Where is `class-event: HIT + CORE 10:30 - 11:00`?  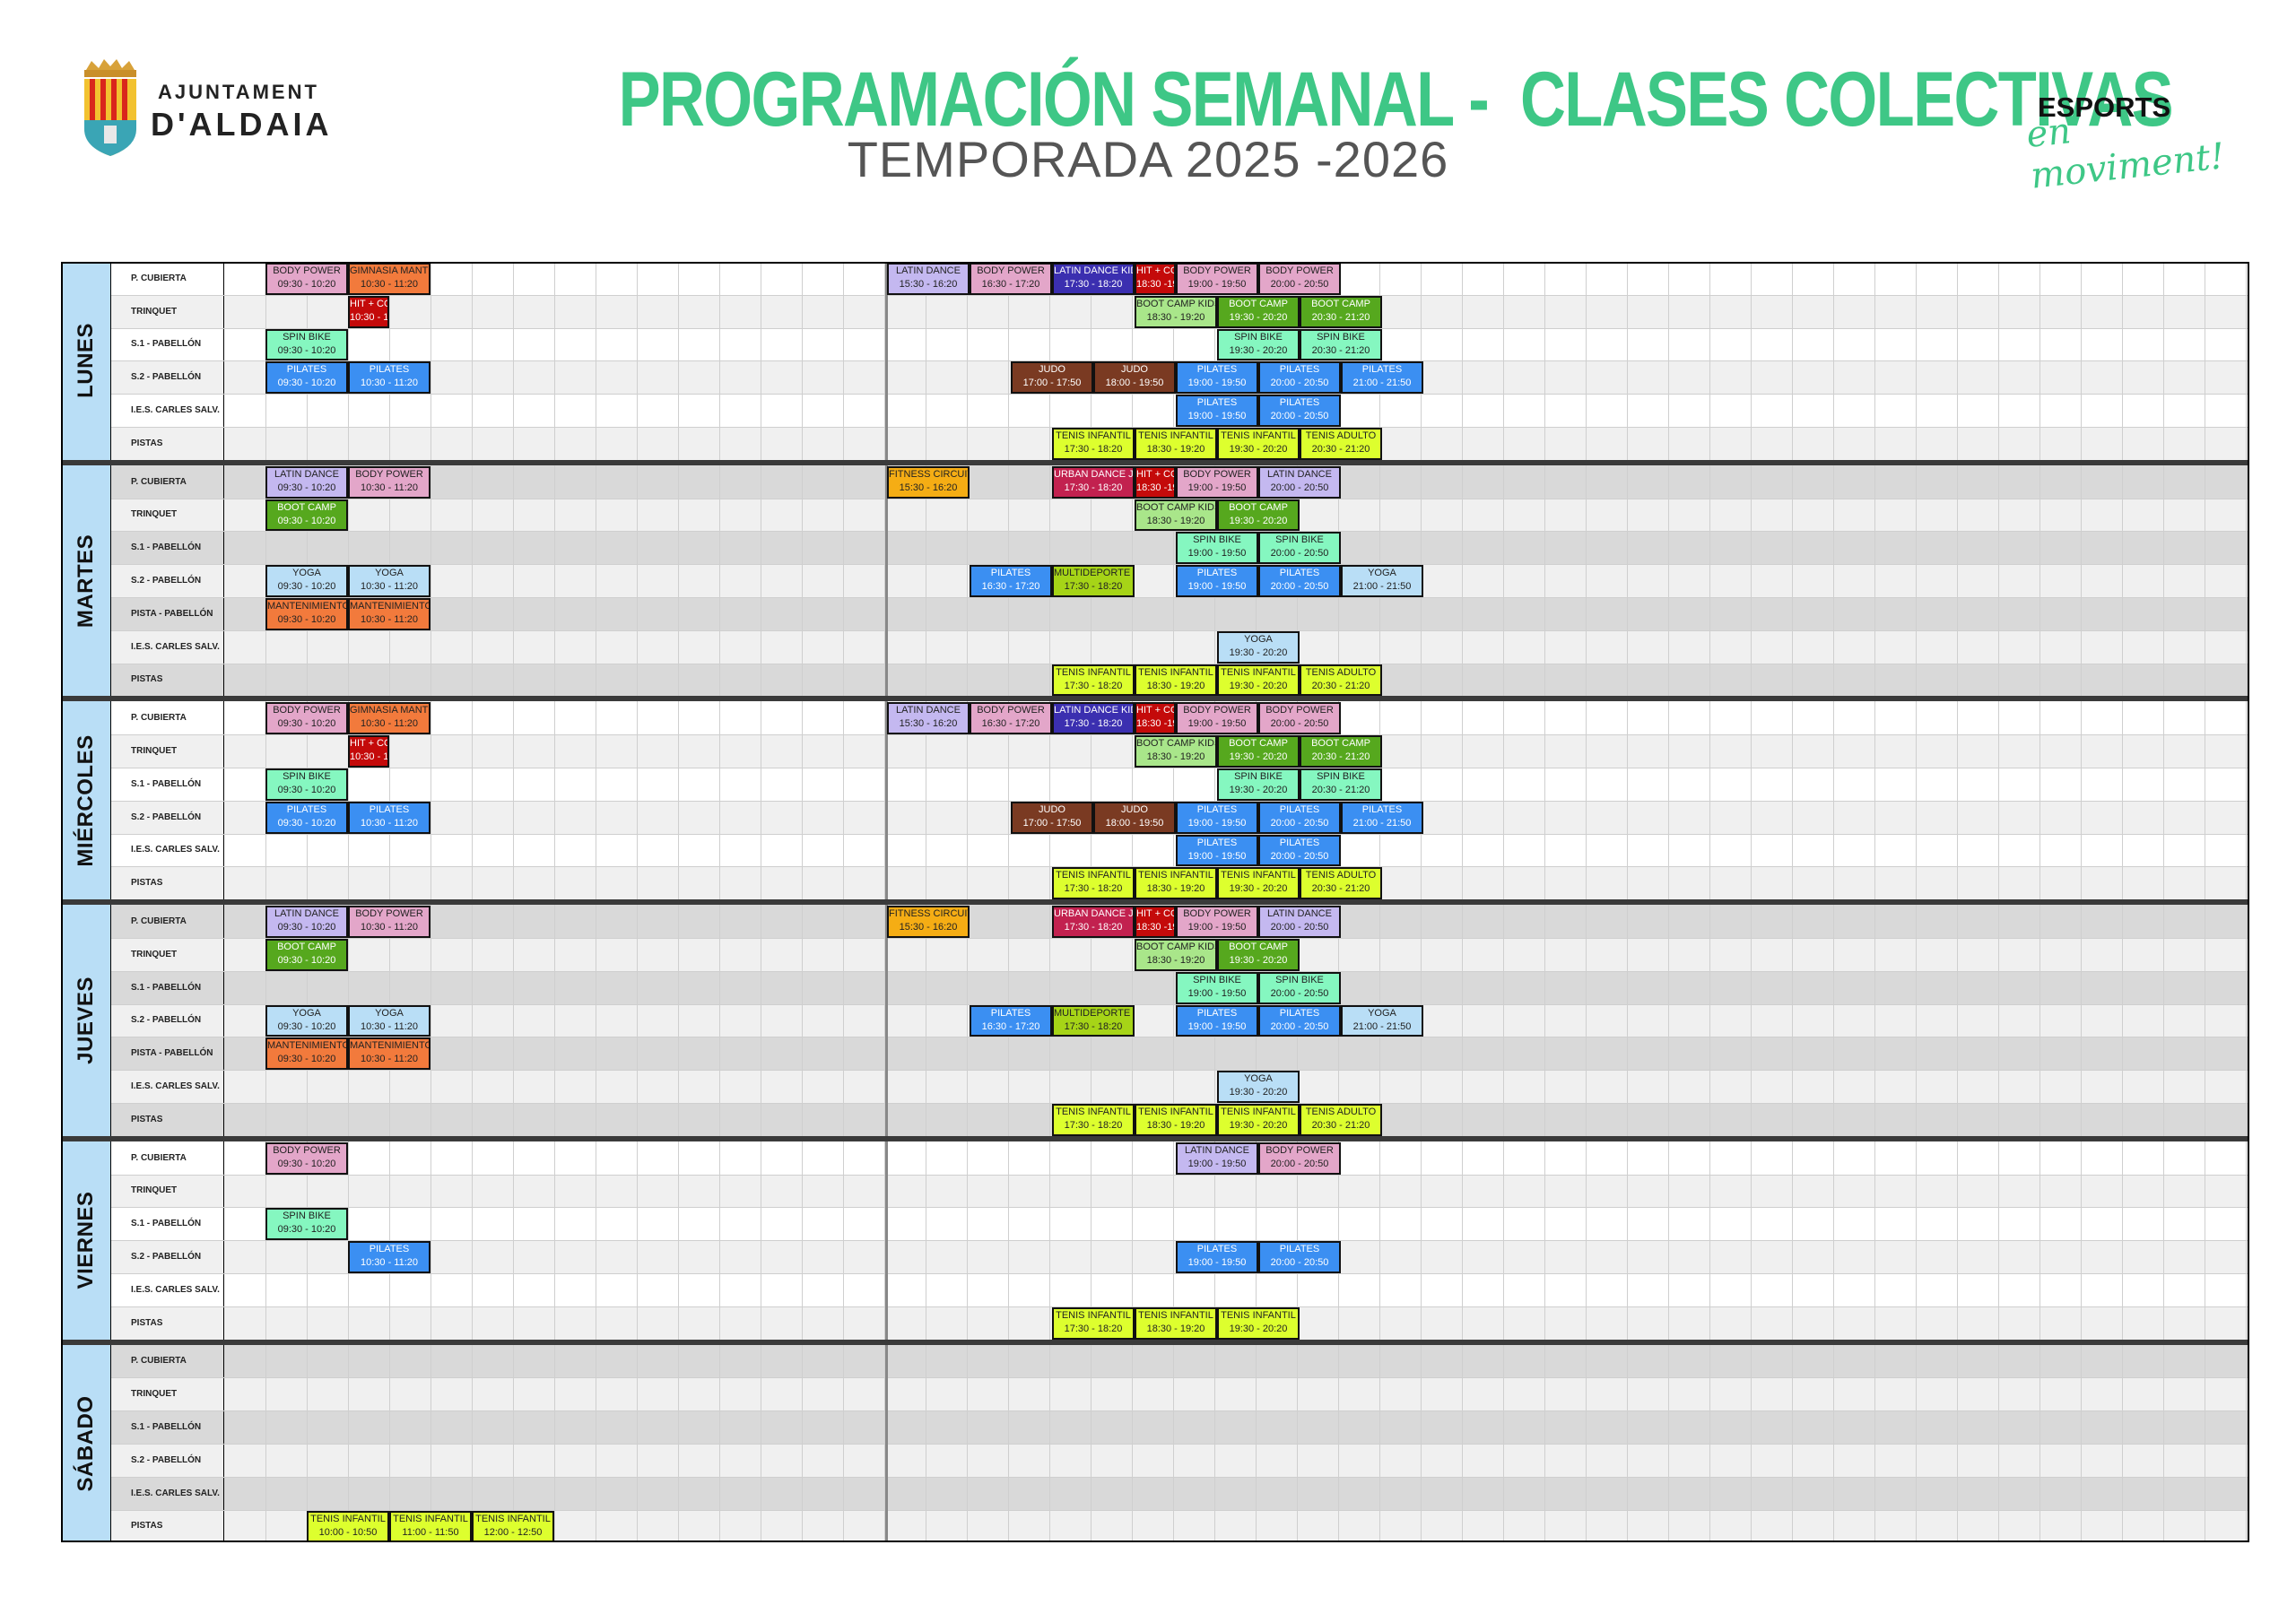
class-event: HIT + CORE 10:30 - 11:00 is located at coordinates (368, 311).